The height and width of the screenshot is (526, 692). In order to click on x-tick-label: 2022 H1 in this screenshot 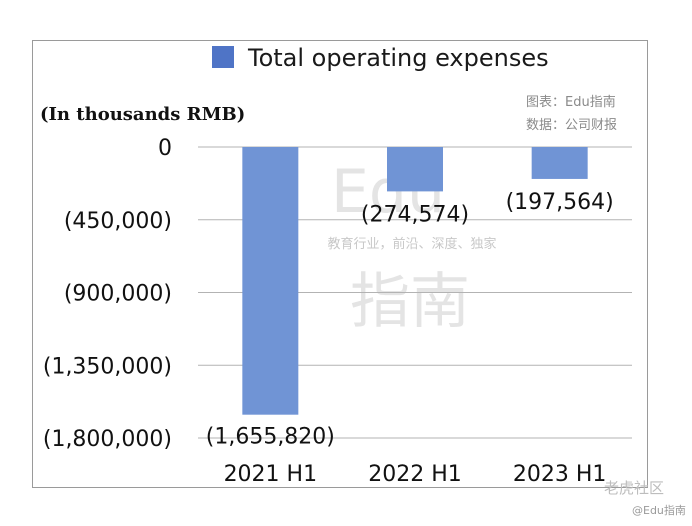, I will do `click(415, 474)`.